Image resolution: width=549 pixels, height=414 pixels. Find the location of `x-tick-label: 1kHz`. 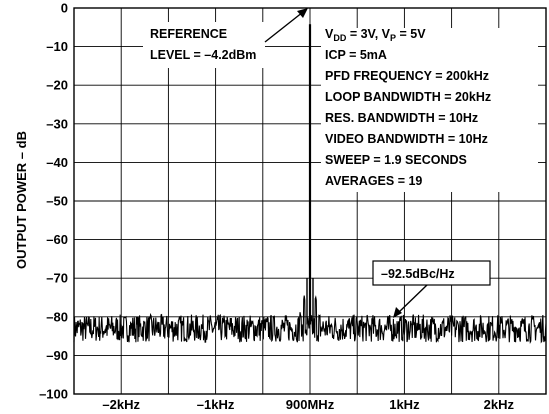

x-tick-label: 1kHz is located at coordinates (404, 404).